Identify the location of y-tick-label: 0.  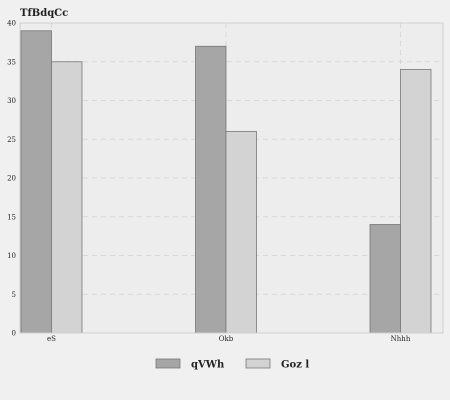
(14, 334).